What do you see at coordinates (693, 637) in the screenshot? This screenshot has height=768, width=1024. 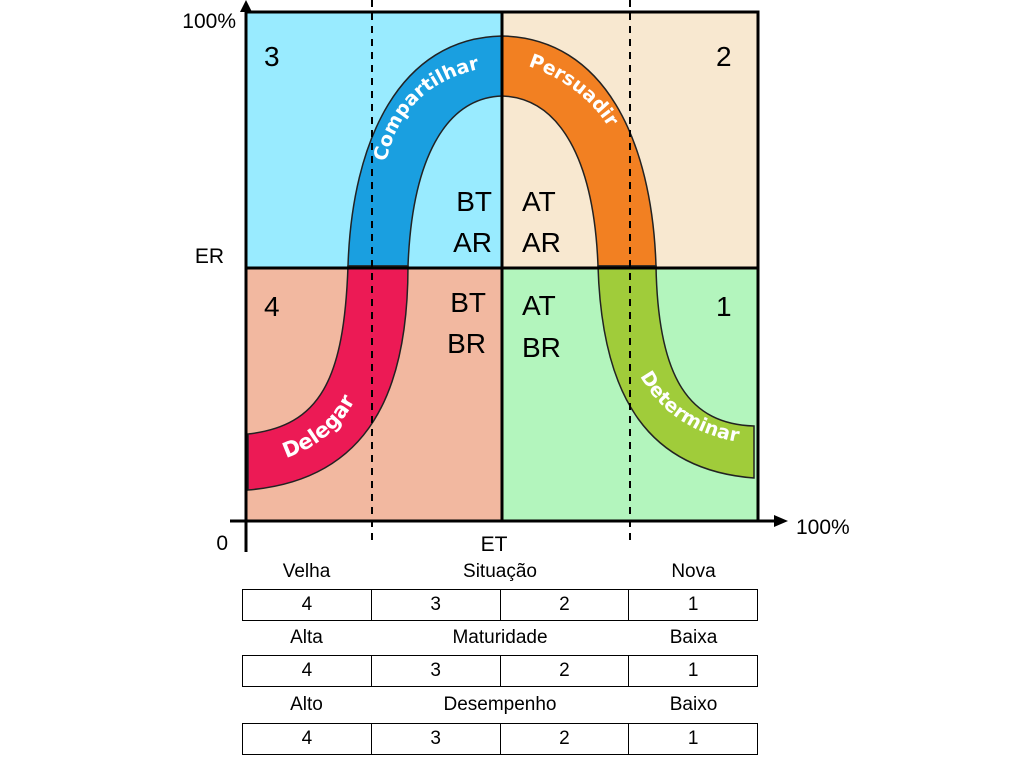 I see `maturity-right-label: Baixa` at bounding box center [693, 637].